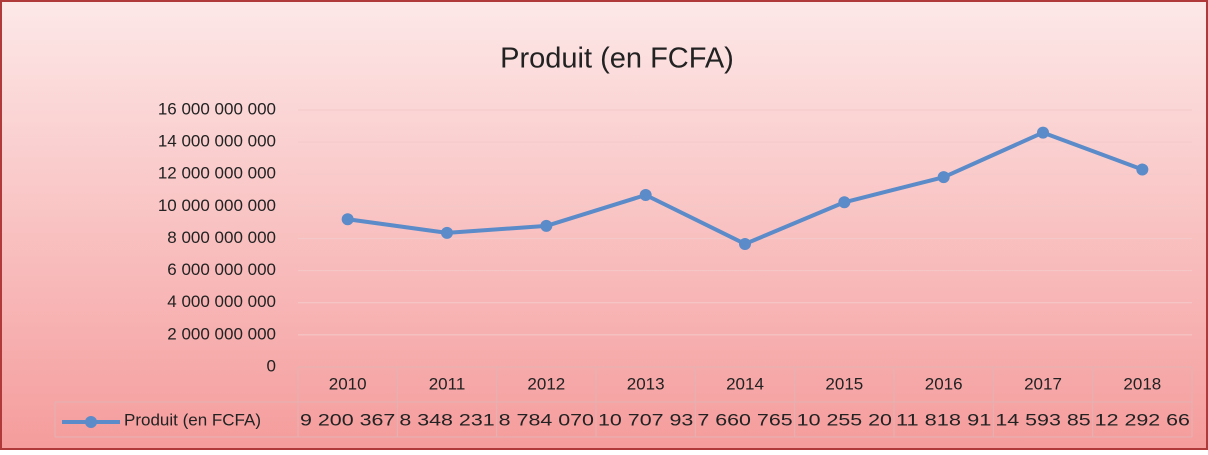  What do you see at coordinates (1142, 419) in the screenshot?
I see `table-value: 12 292 66` at bounding box center [1142, 419].